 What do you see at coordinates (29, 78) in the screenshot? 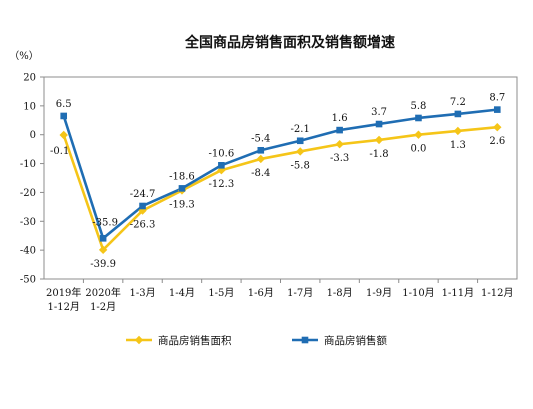
I see `y-tick-label: 20` at bounding box center [29, 78].